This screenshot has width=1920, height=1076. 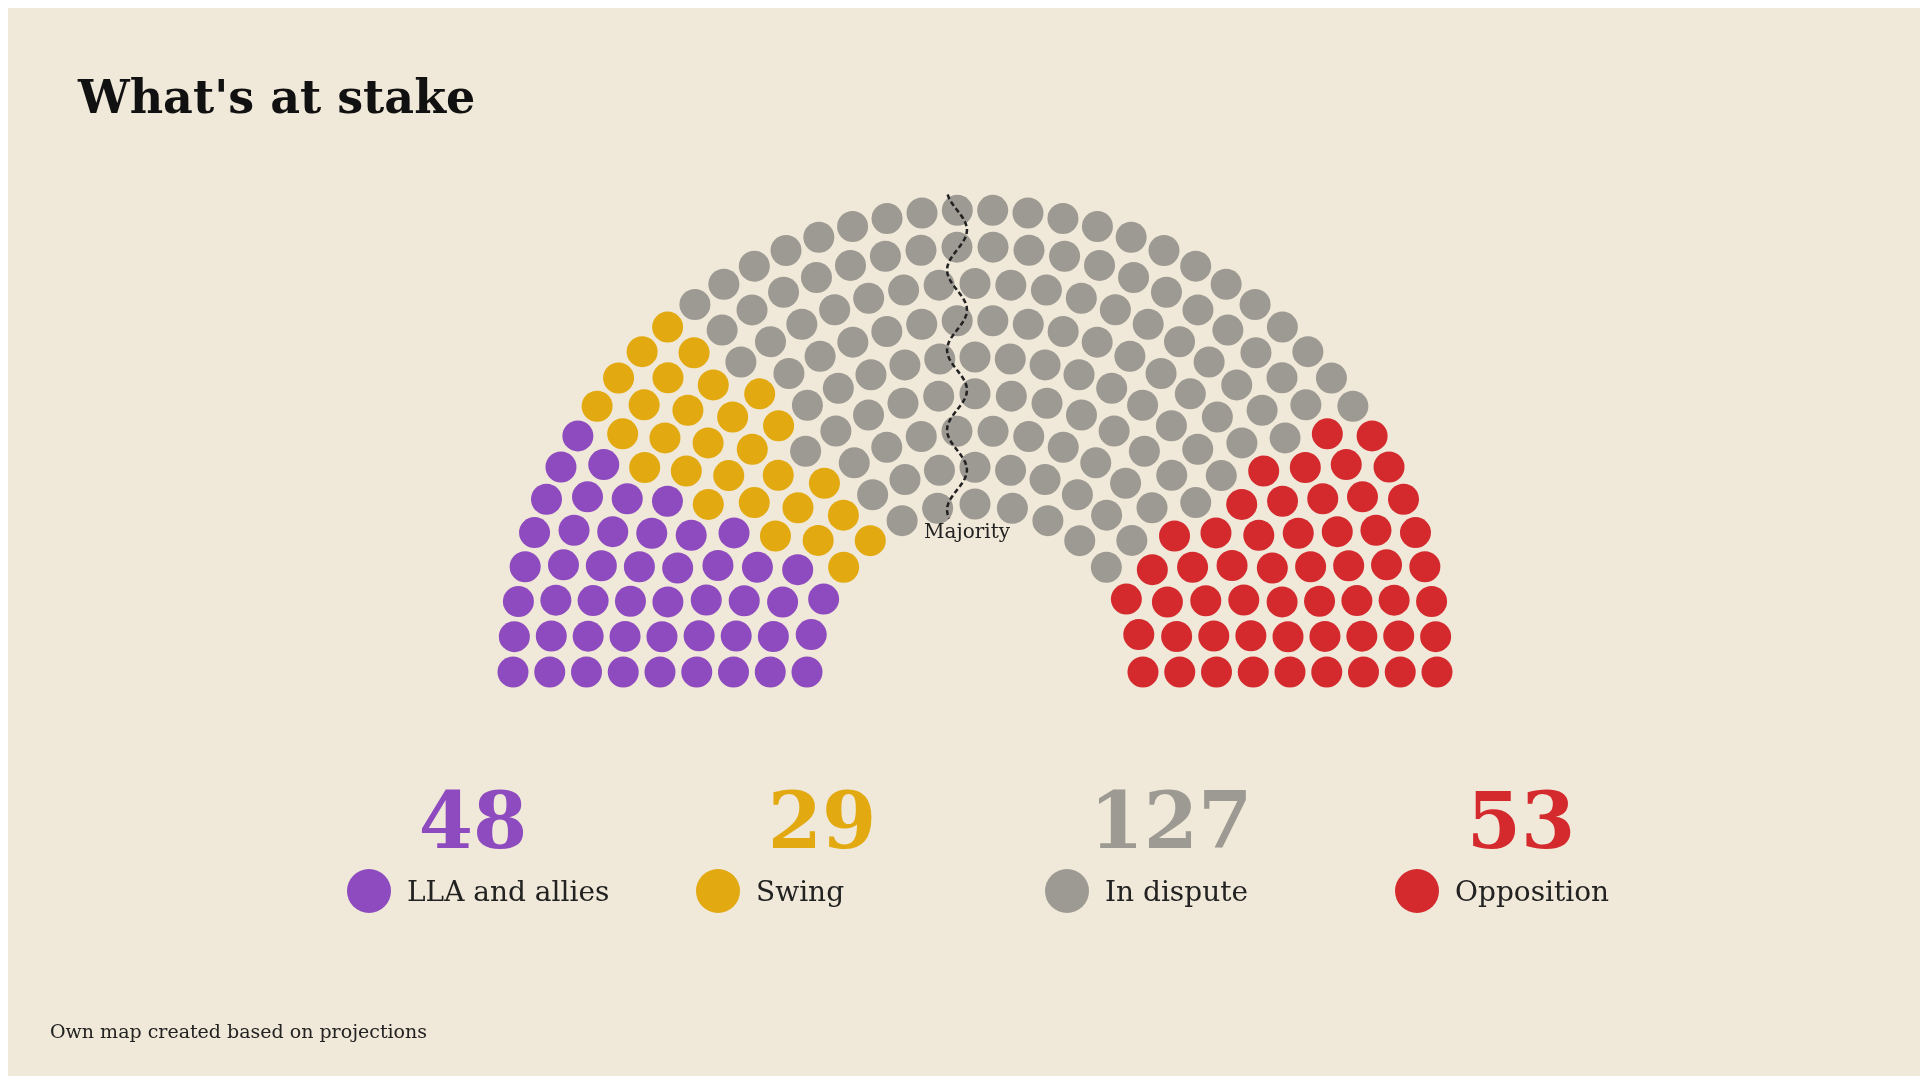 I want to click on text: What's at stake, so click(x=276, y=97).